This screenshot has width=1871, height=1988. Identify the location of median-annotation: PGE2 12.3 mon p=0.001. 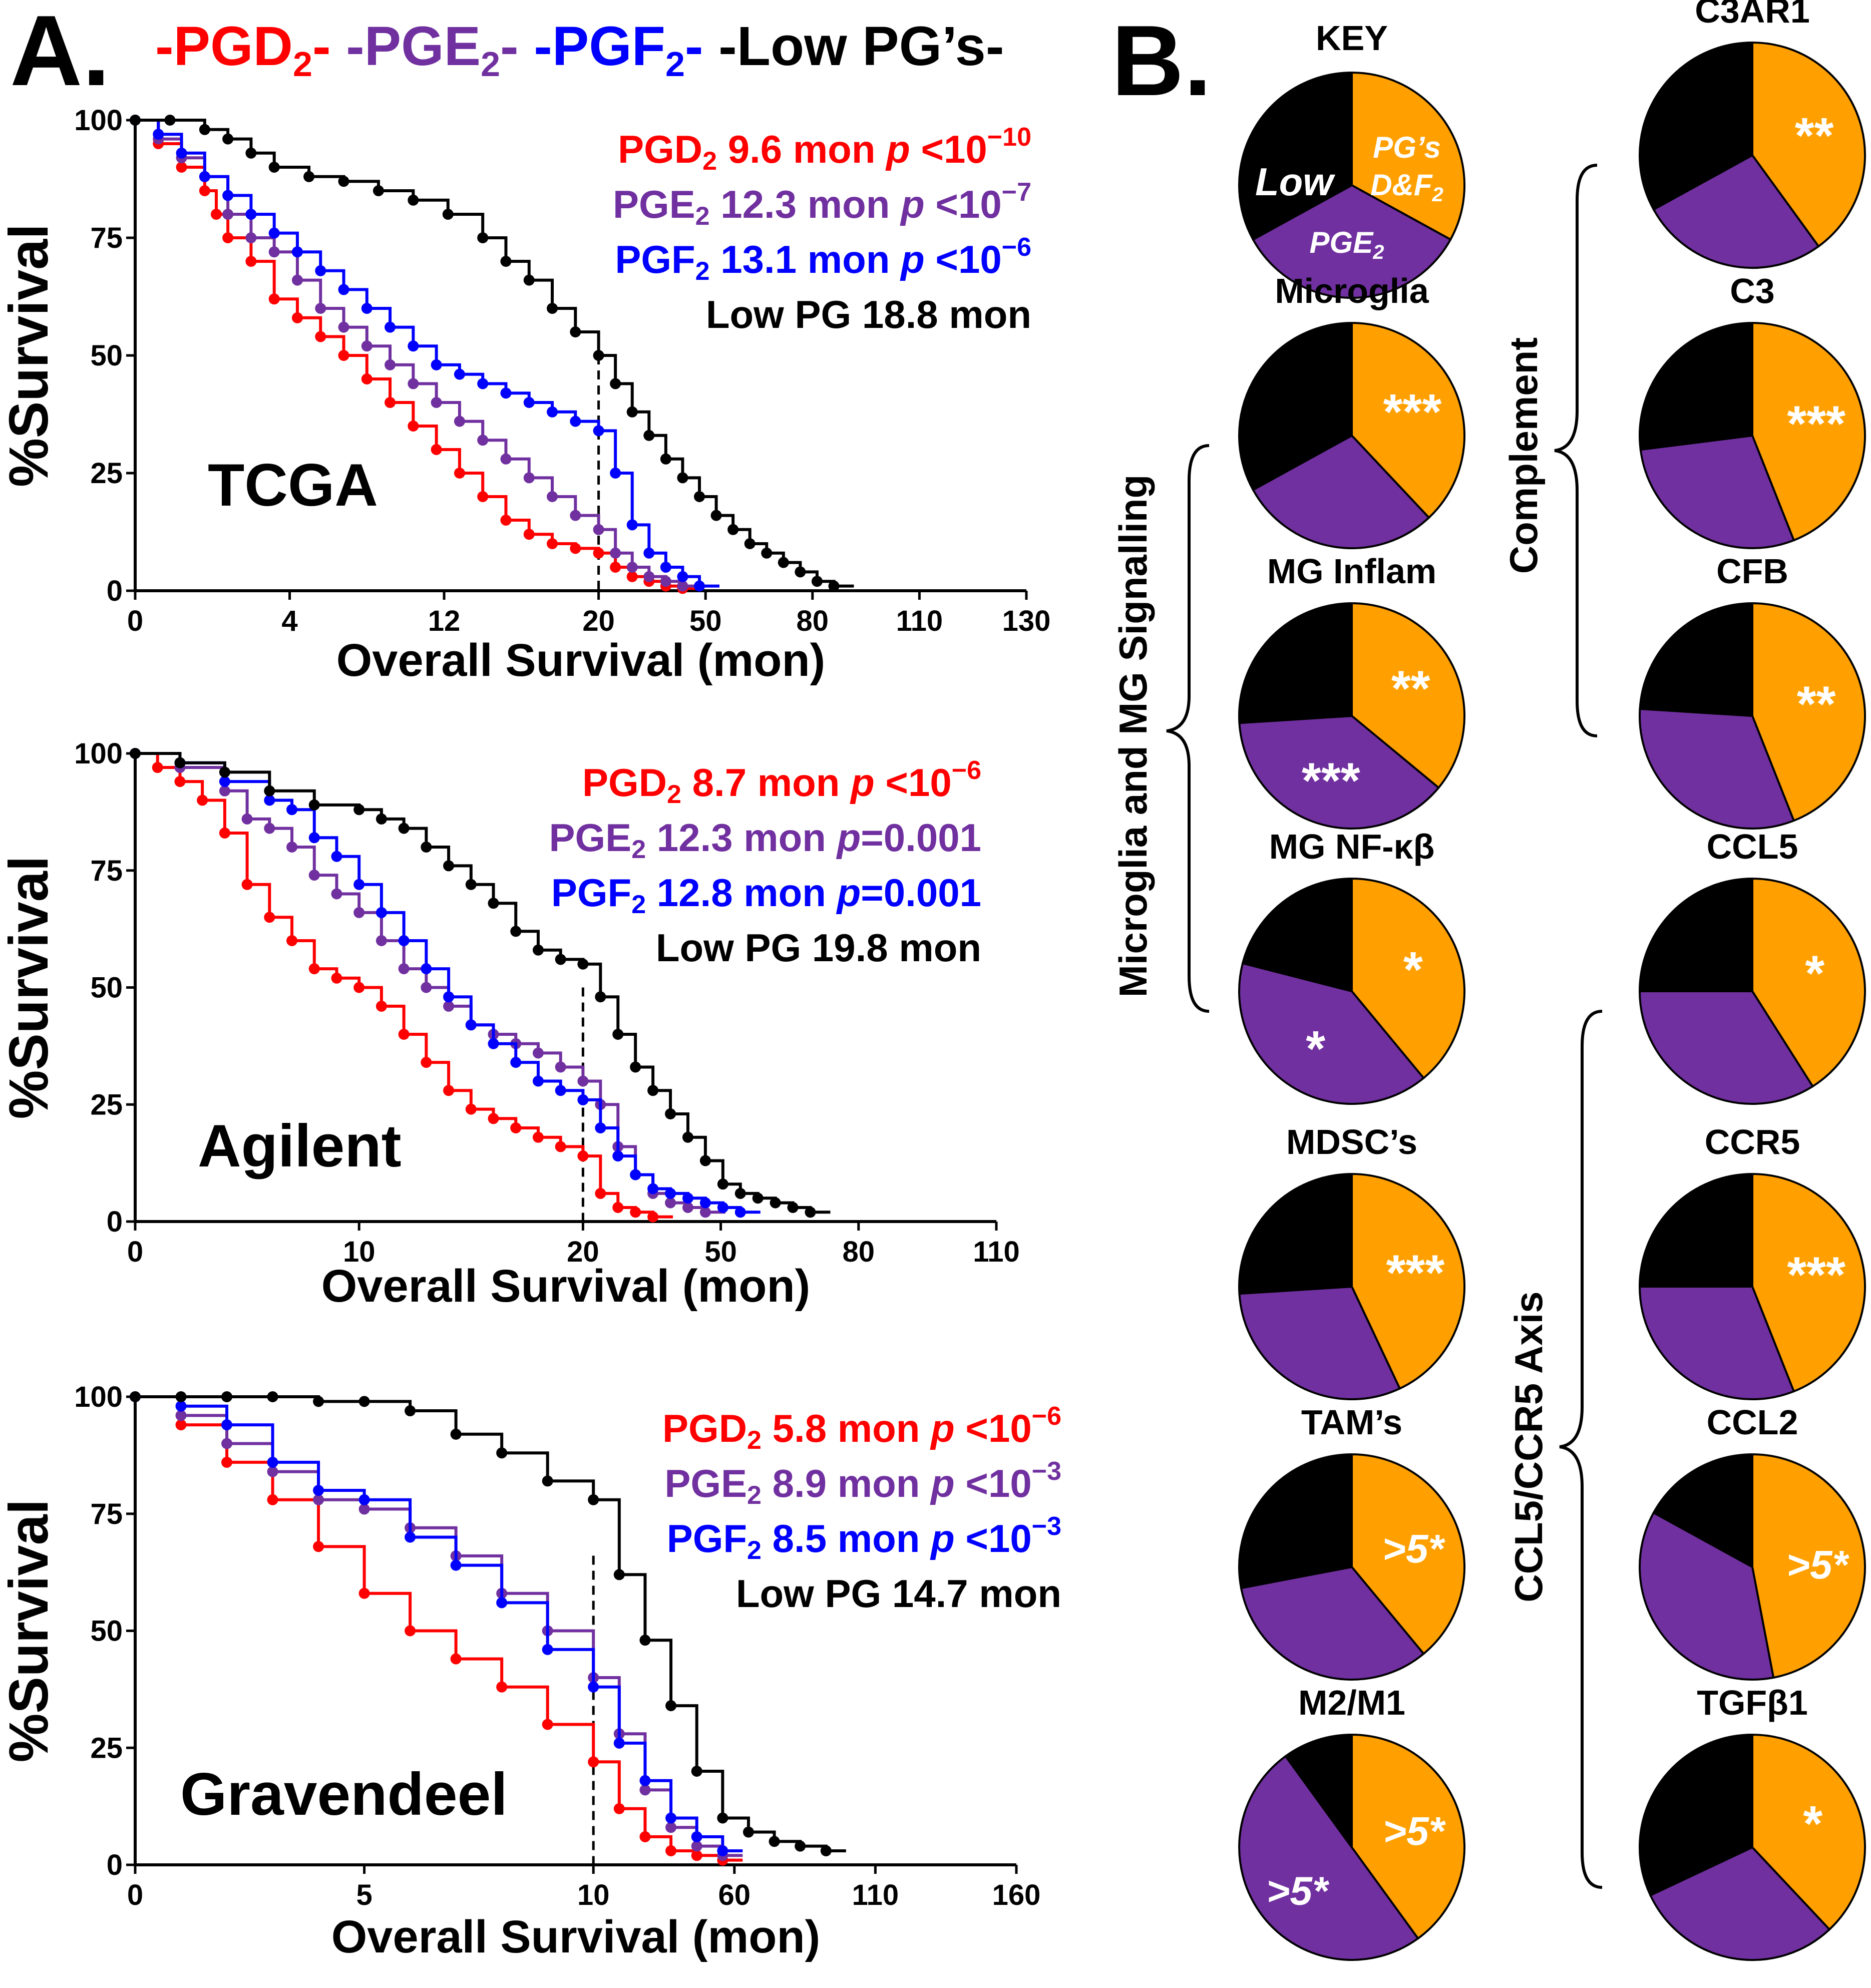
(765, 840).